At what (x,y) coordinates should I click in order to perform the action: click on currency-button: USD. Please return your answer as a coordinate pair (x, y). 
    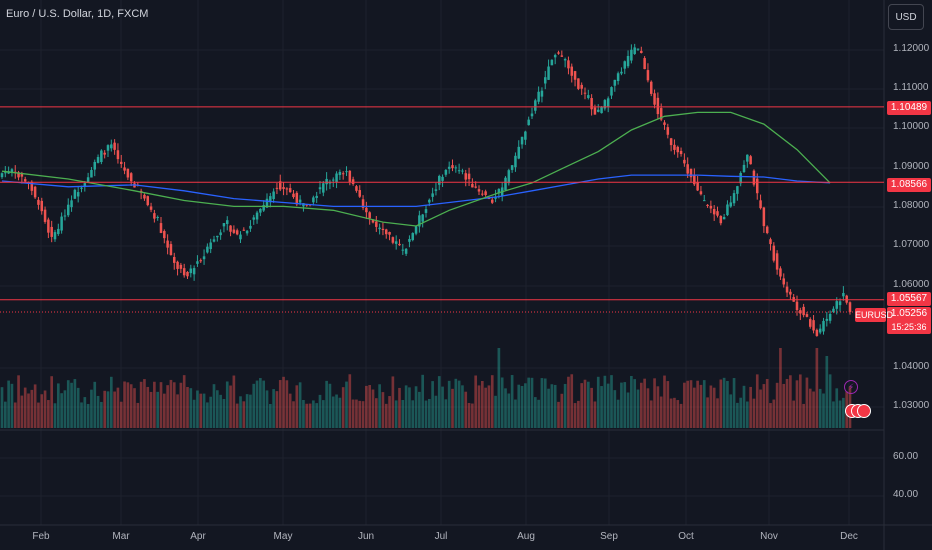
    Looking at the image, I should click on (906, 17).